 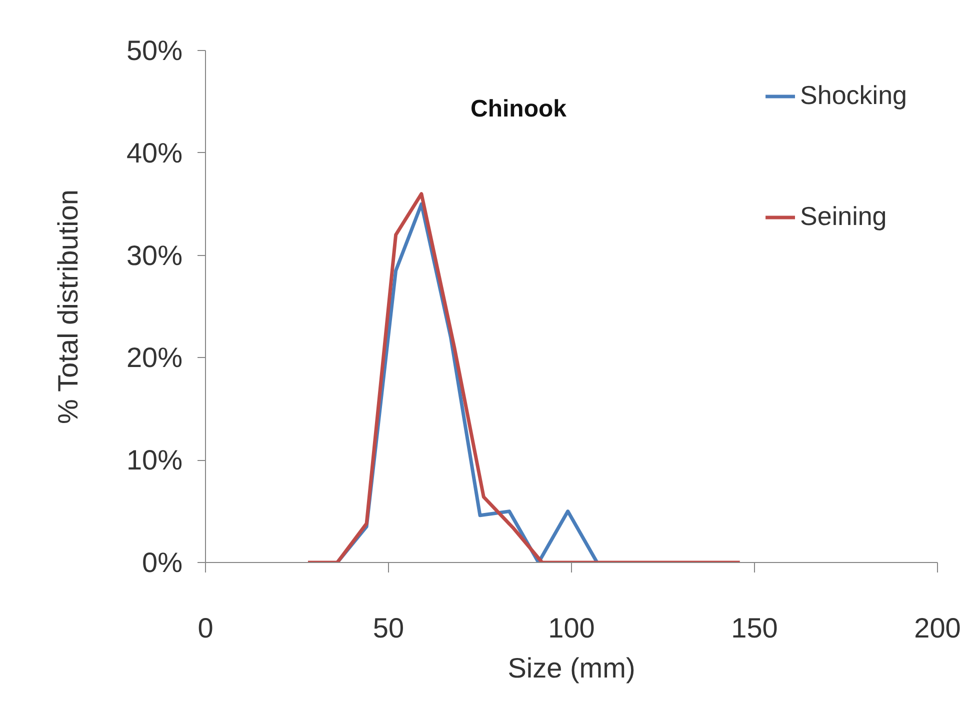 What do you see at coordinates (154, 358) in the screenshot?
I see `y-tick-label: 20%` at bounding box center [154, 358].